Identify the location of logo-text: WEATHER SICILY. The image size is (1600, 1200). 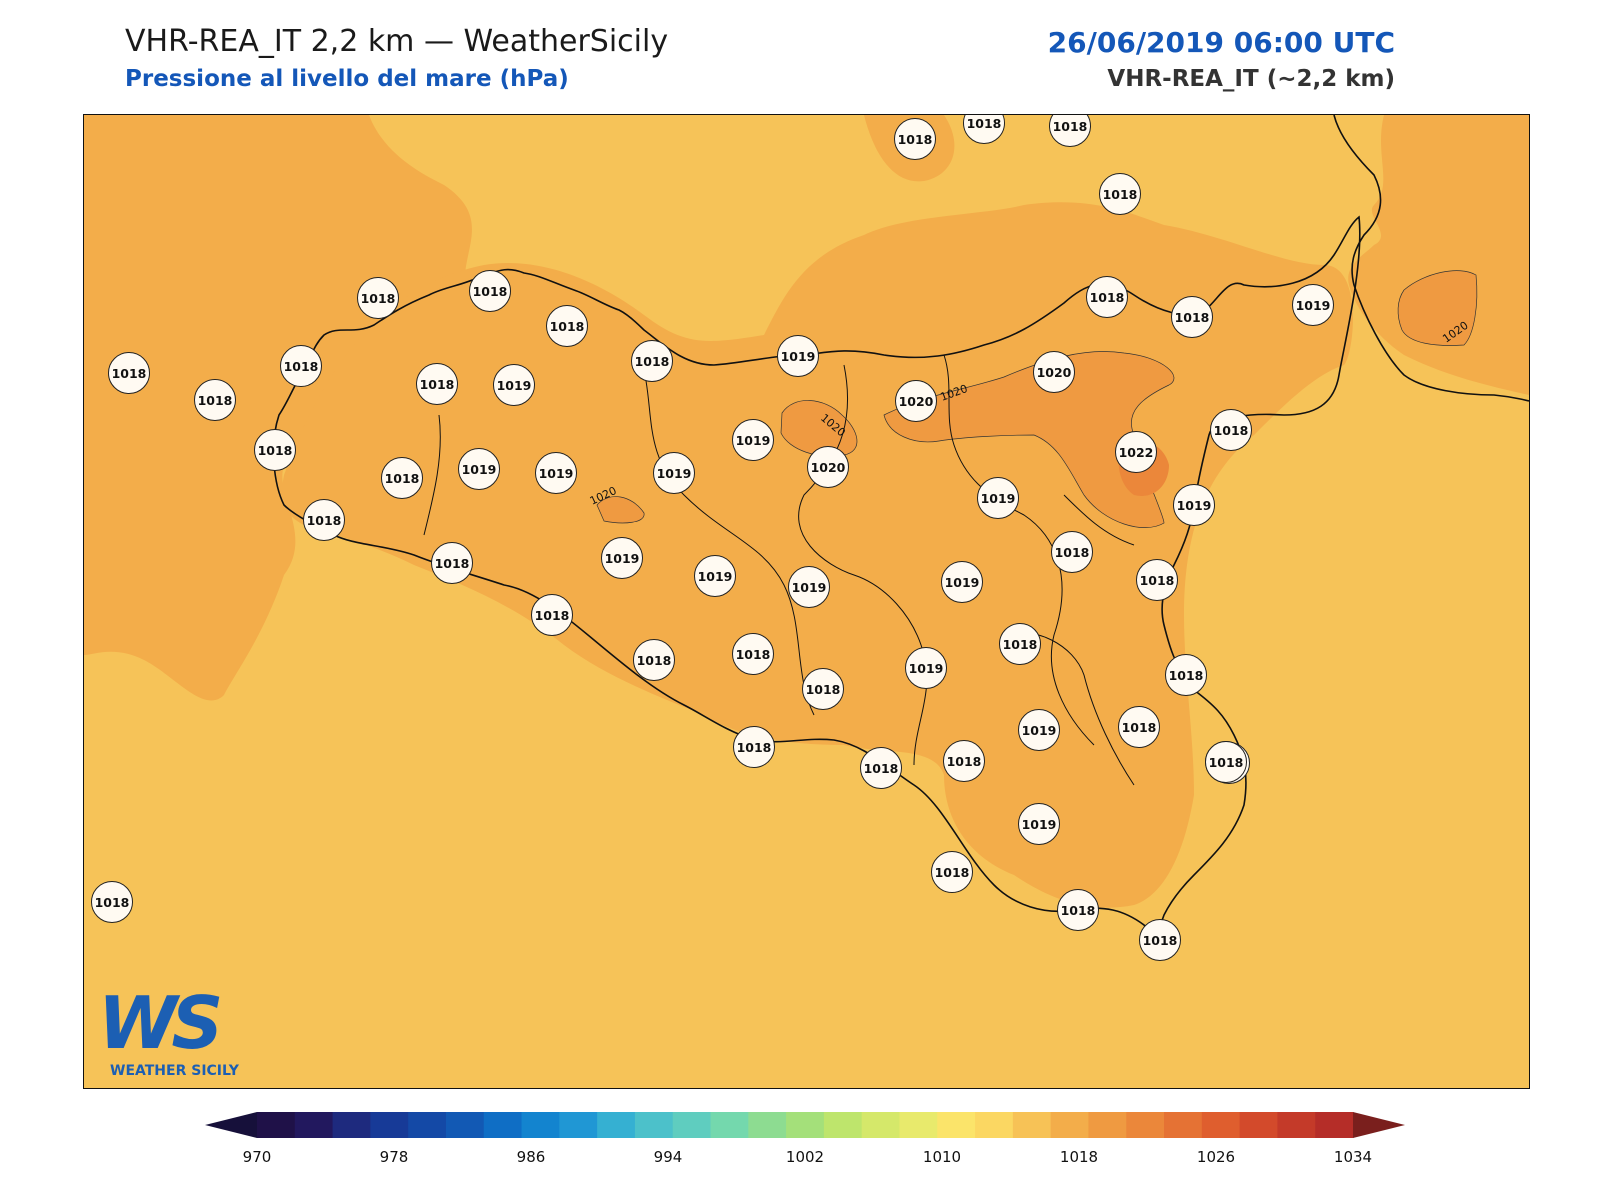
(174, 1071).